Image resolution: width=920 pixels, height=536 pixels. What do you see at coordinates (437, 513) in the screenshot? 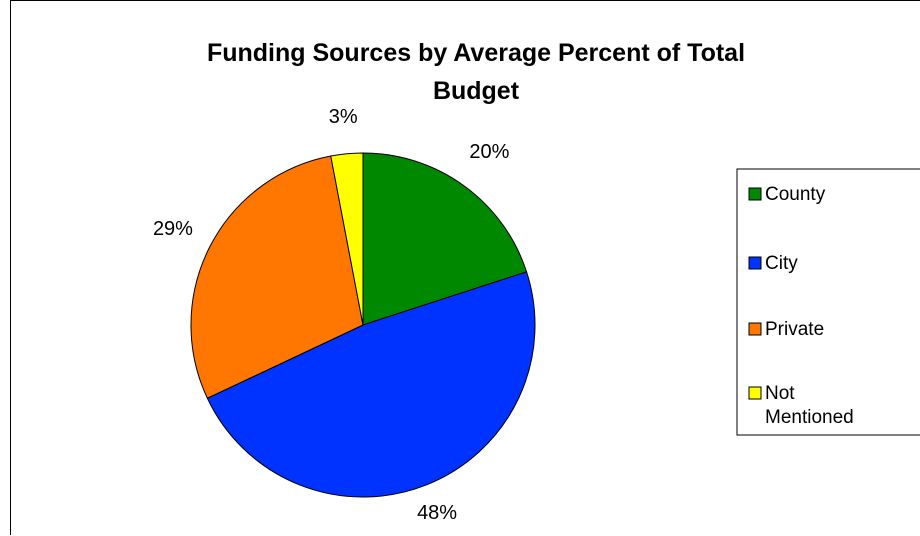
I see `pie-label-city: 48%` at bounding box center [437, 513].